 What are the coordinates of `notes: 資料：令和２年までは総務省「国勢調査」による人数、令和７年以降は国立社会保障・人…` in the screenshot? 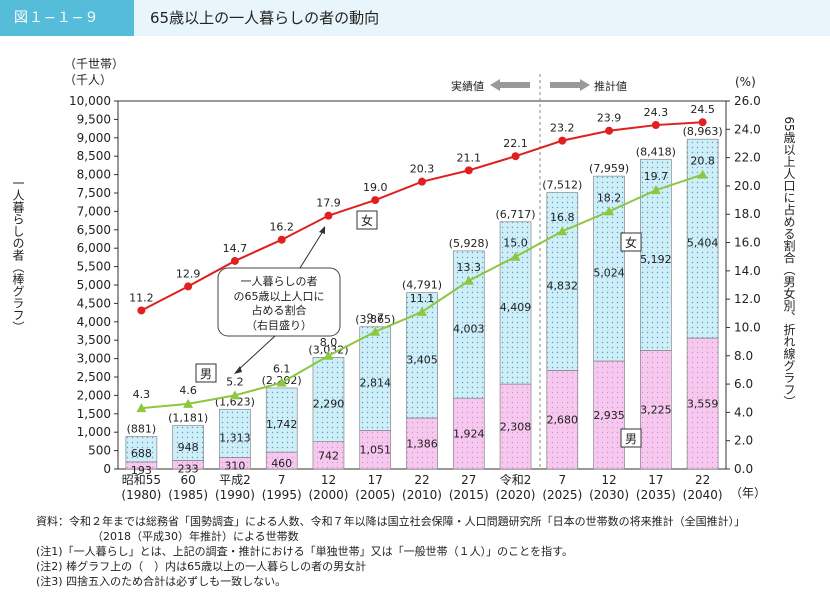 It's located at (431, 551).